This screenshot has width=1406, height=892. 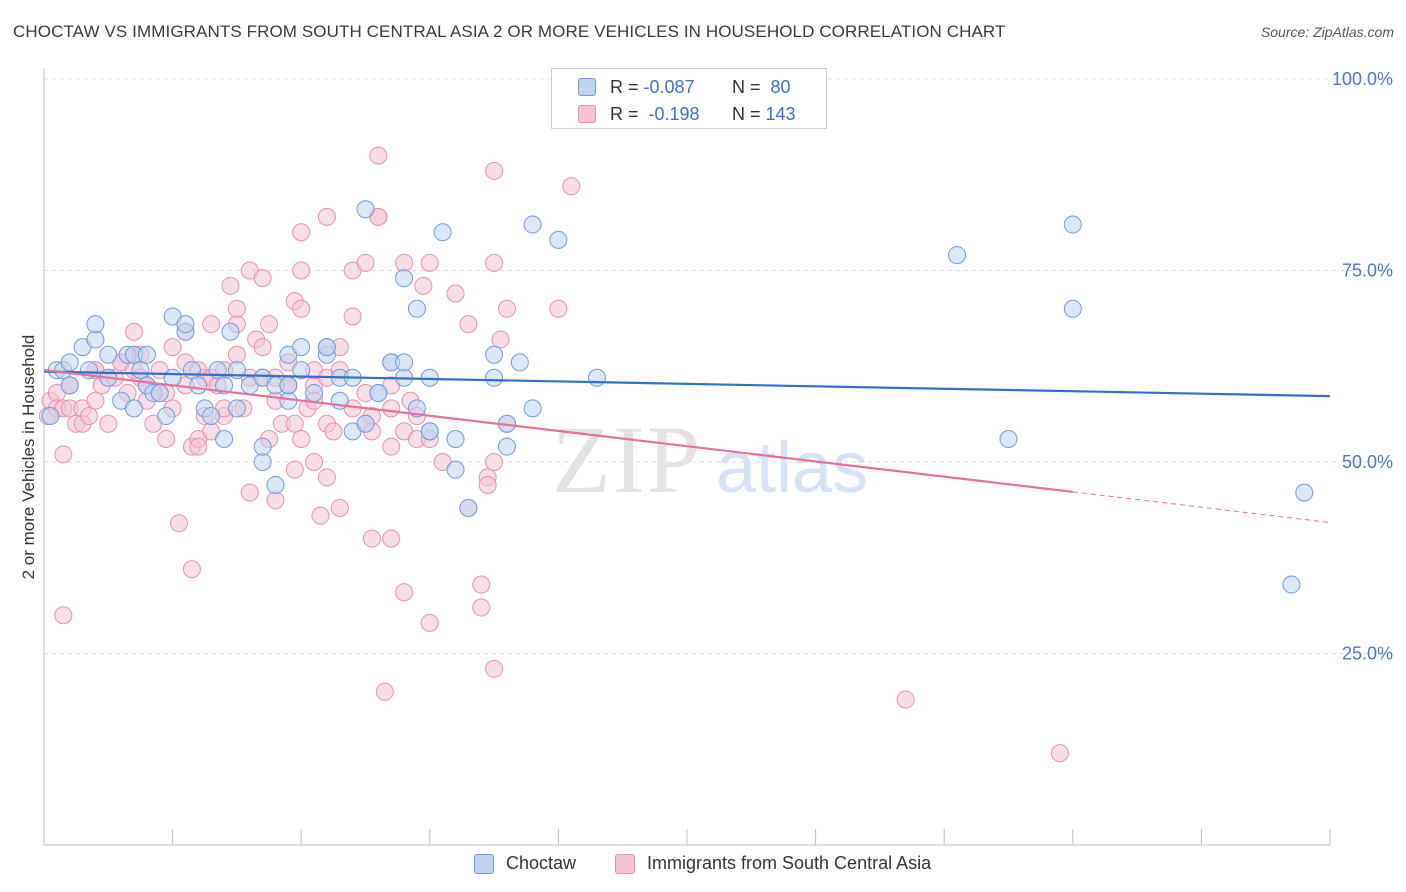 I want to click on legend-label-immigrants: Immigrants from South Central Asia, so click(x=789, y=863).